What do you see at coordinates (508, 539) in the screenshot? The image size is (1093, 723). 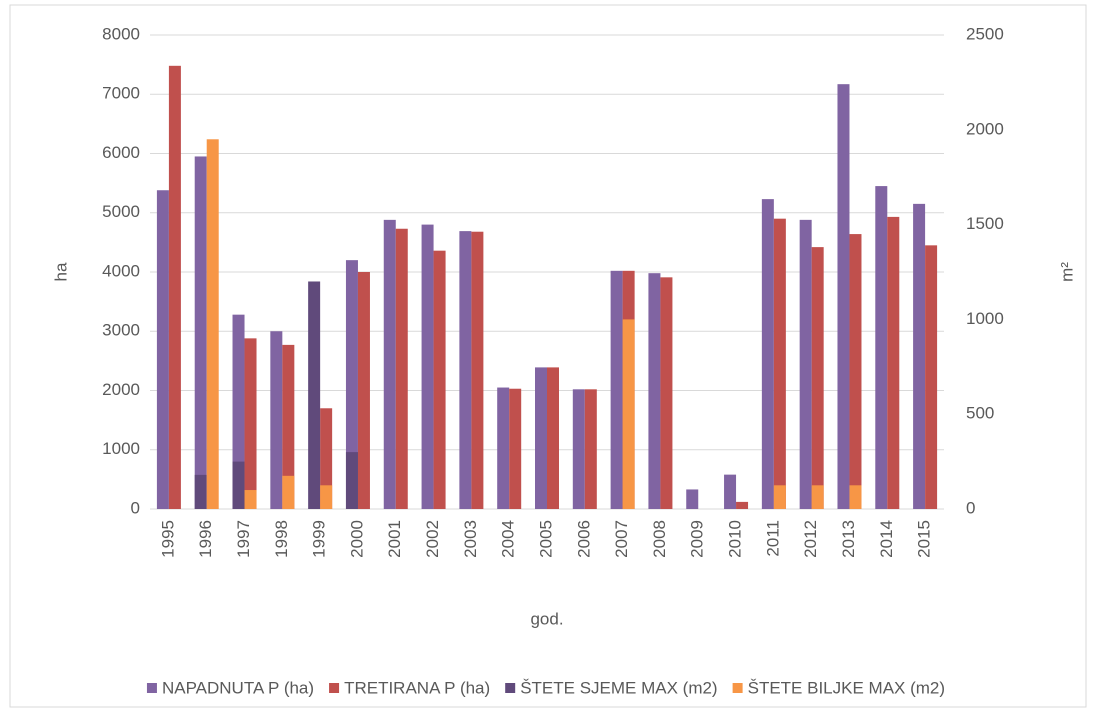 I see `x-tick-label: 2004` at bounding box center [508, 539].